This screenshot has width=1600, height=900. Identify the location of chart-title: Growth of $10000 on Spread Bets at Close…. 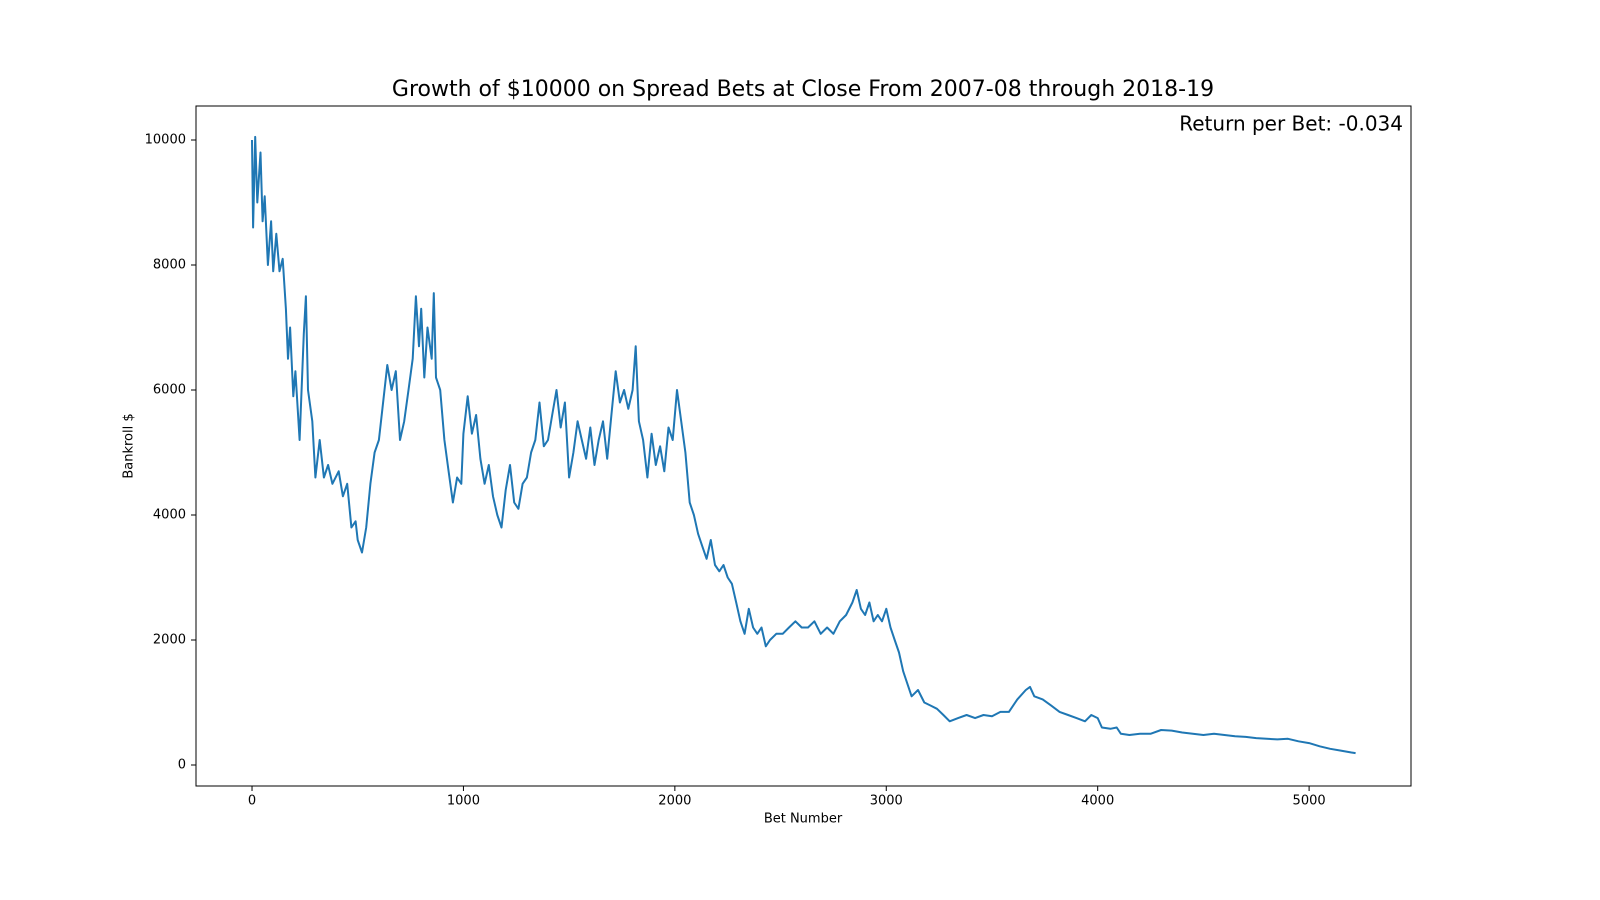
(803, 89).